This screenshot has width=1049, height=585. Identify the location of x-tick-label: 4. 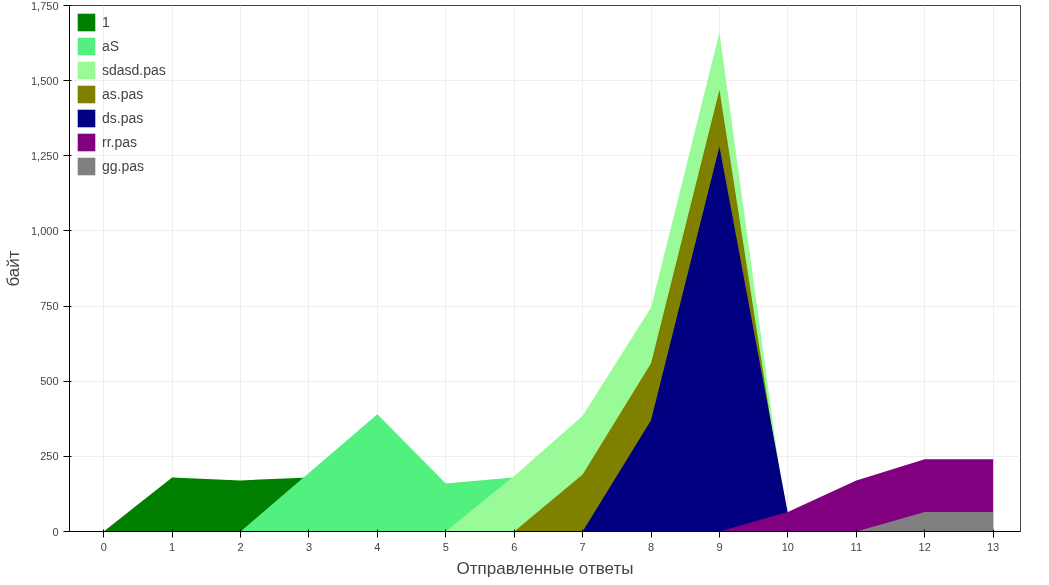
(377, 546).